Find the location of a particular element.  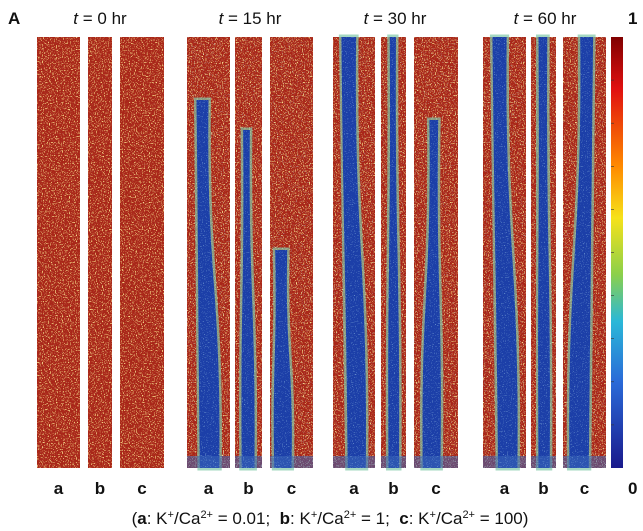

text-segment: c is located at coordinates (403, 518).